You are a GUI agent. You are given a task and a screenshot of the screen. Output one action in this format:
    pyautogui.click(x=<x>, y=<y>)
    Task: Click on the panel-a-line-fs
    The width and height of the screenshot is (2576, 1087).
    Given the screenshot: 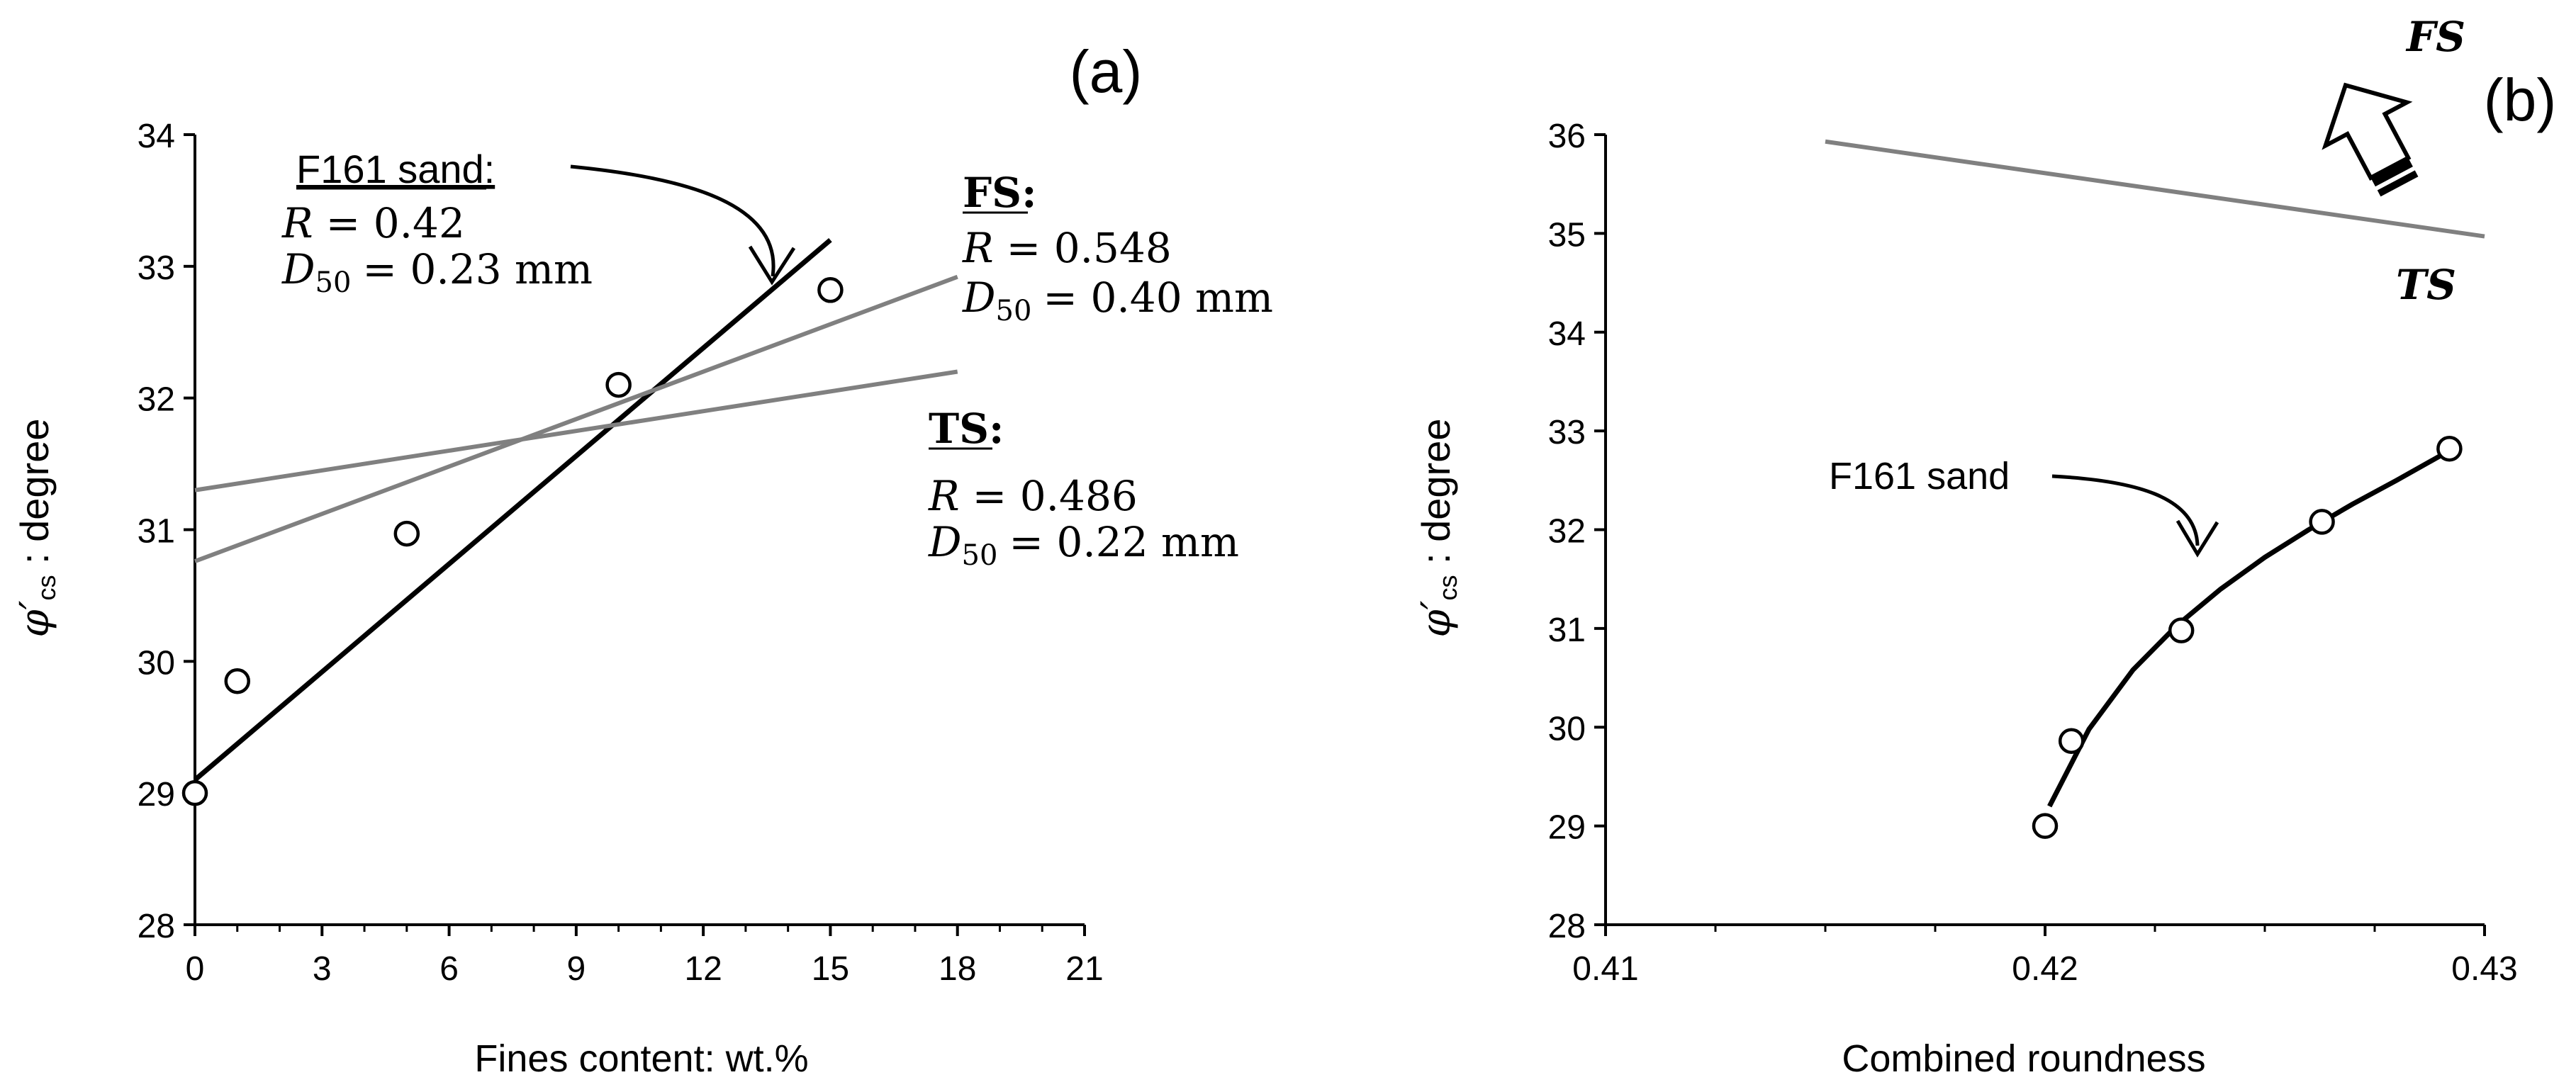 What is the action you would take?
    pyautogui.click(x=576, y=418)
    